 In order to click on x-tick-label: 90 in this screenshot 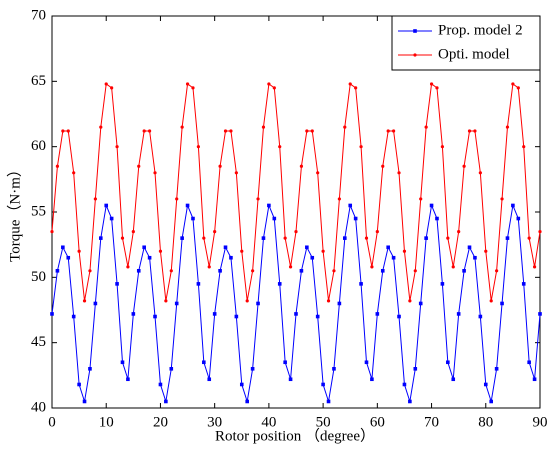, I will do `click(540, 422)`.